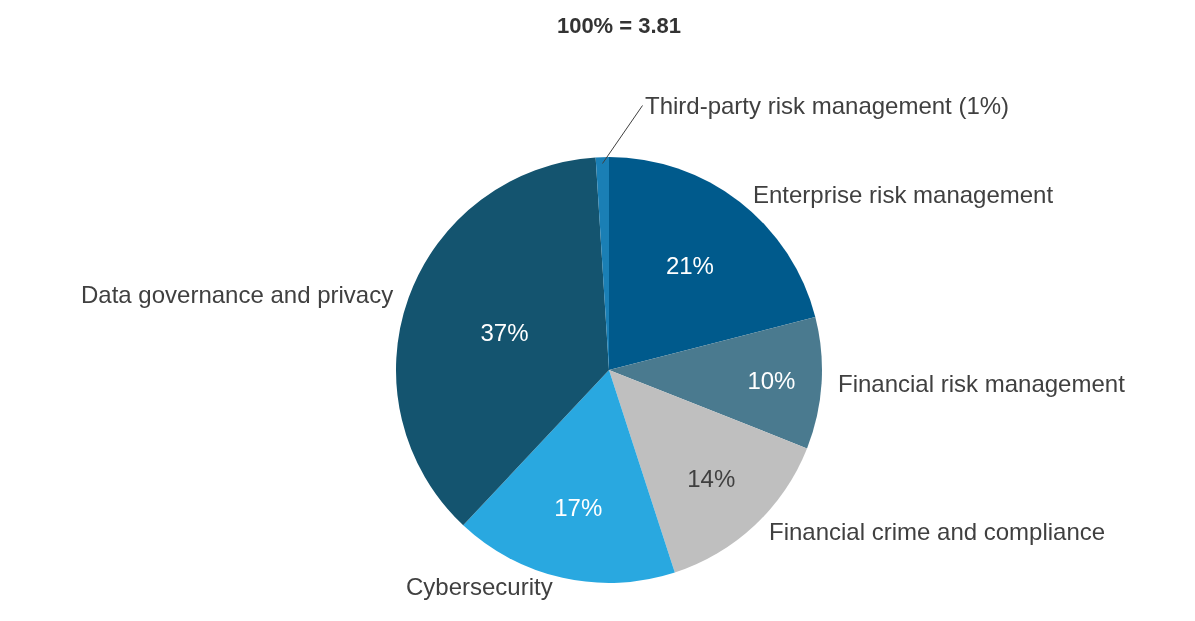  What do you see at coordinates (982, 383) in the screenshot?
I see `slice-label: Financial risk management` at bounding box center [982, 383].